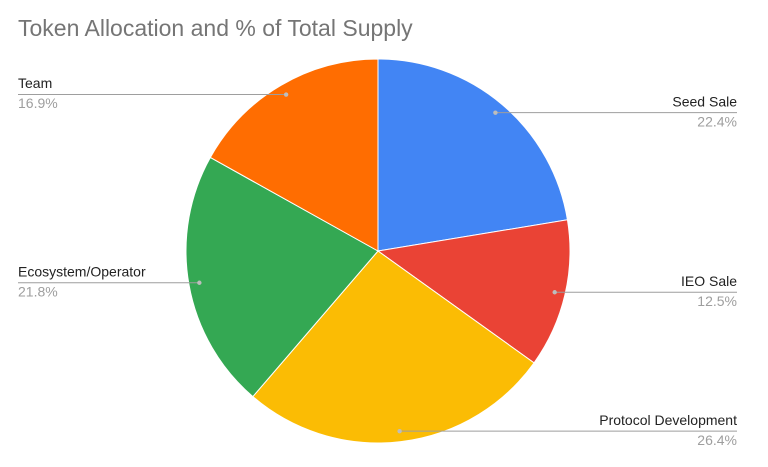  Describe the element at coordinates (38, 291) in the screenshot. I see `slice-value-label: 21.8%` at that location.